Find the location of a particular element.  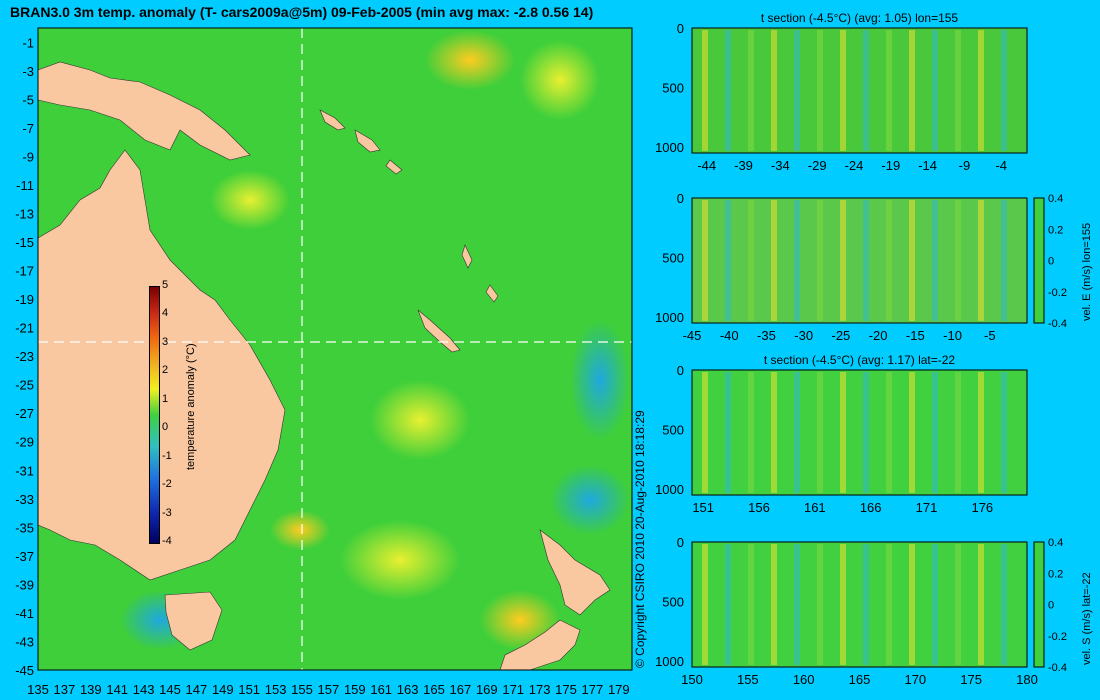

panel-field is located at coordinates (859, 432).